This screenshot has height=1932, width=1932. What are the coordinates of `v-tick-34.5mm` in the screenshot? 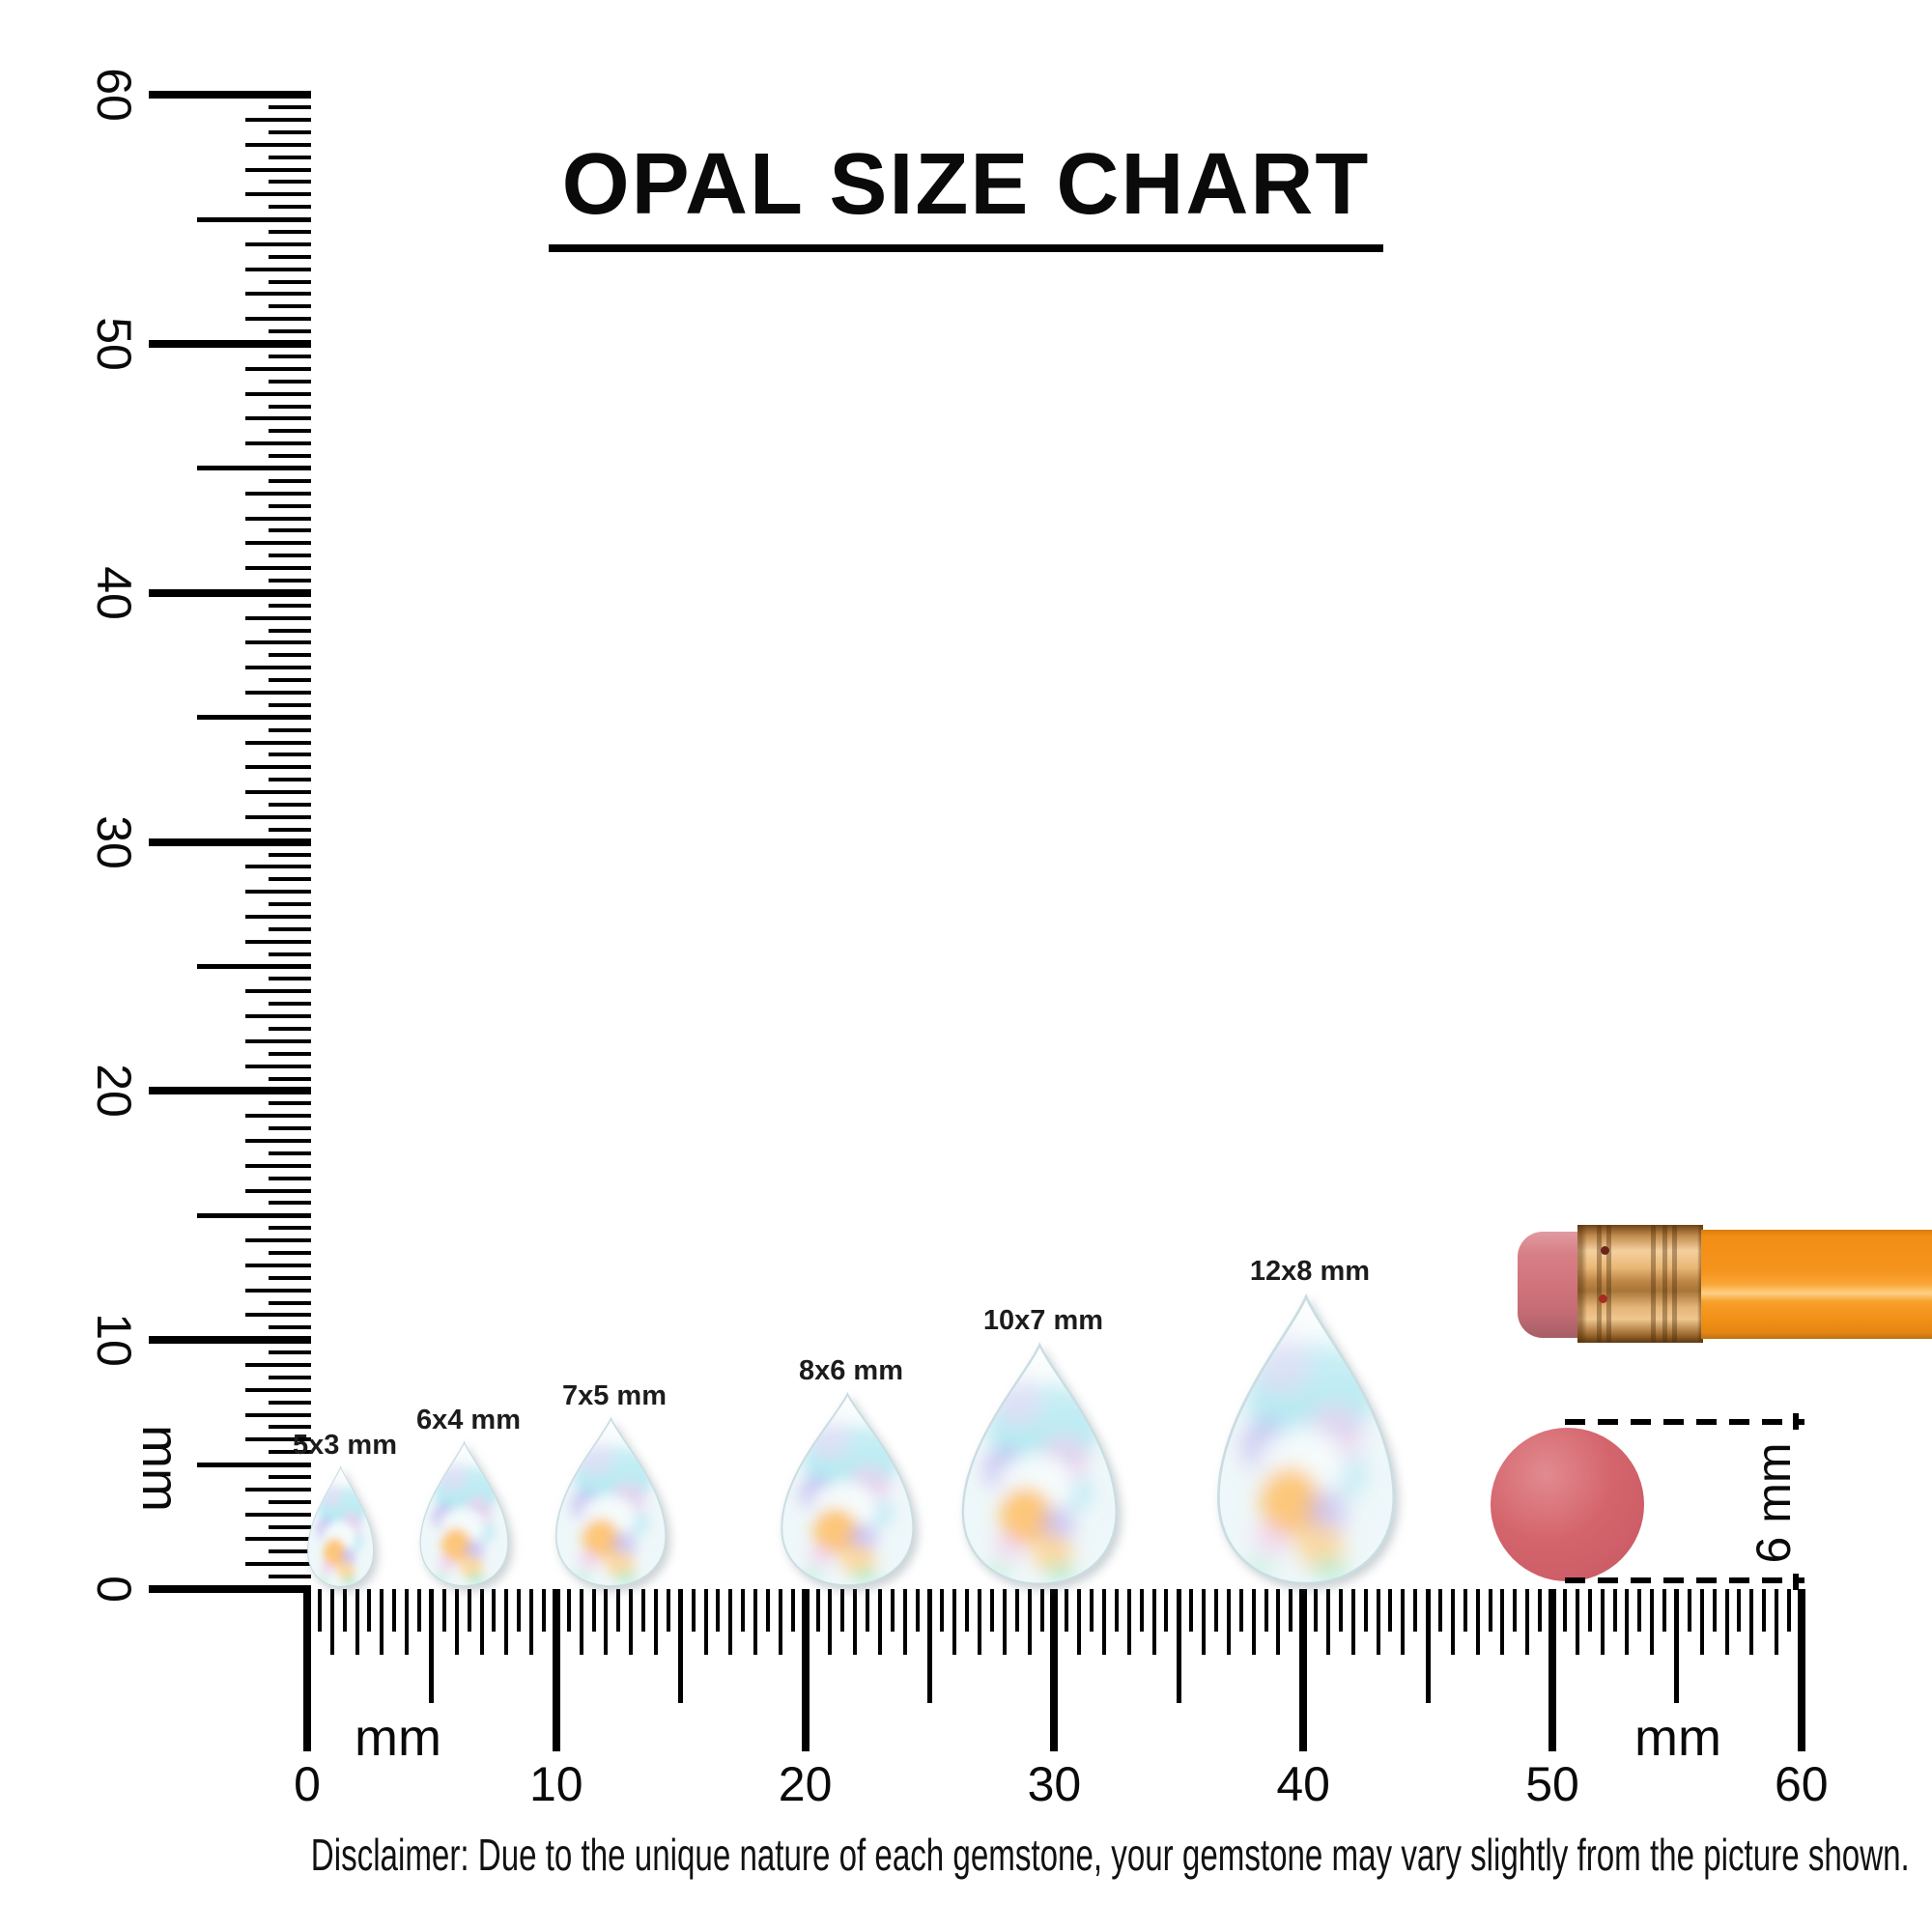 It's located at (290, 729).